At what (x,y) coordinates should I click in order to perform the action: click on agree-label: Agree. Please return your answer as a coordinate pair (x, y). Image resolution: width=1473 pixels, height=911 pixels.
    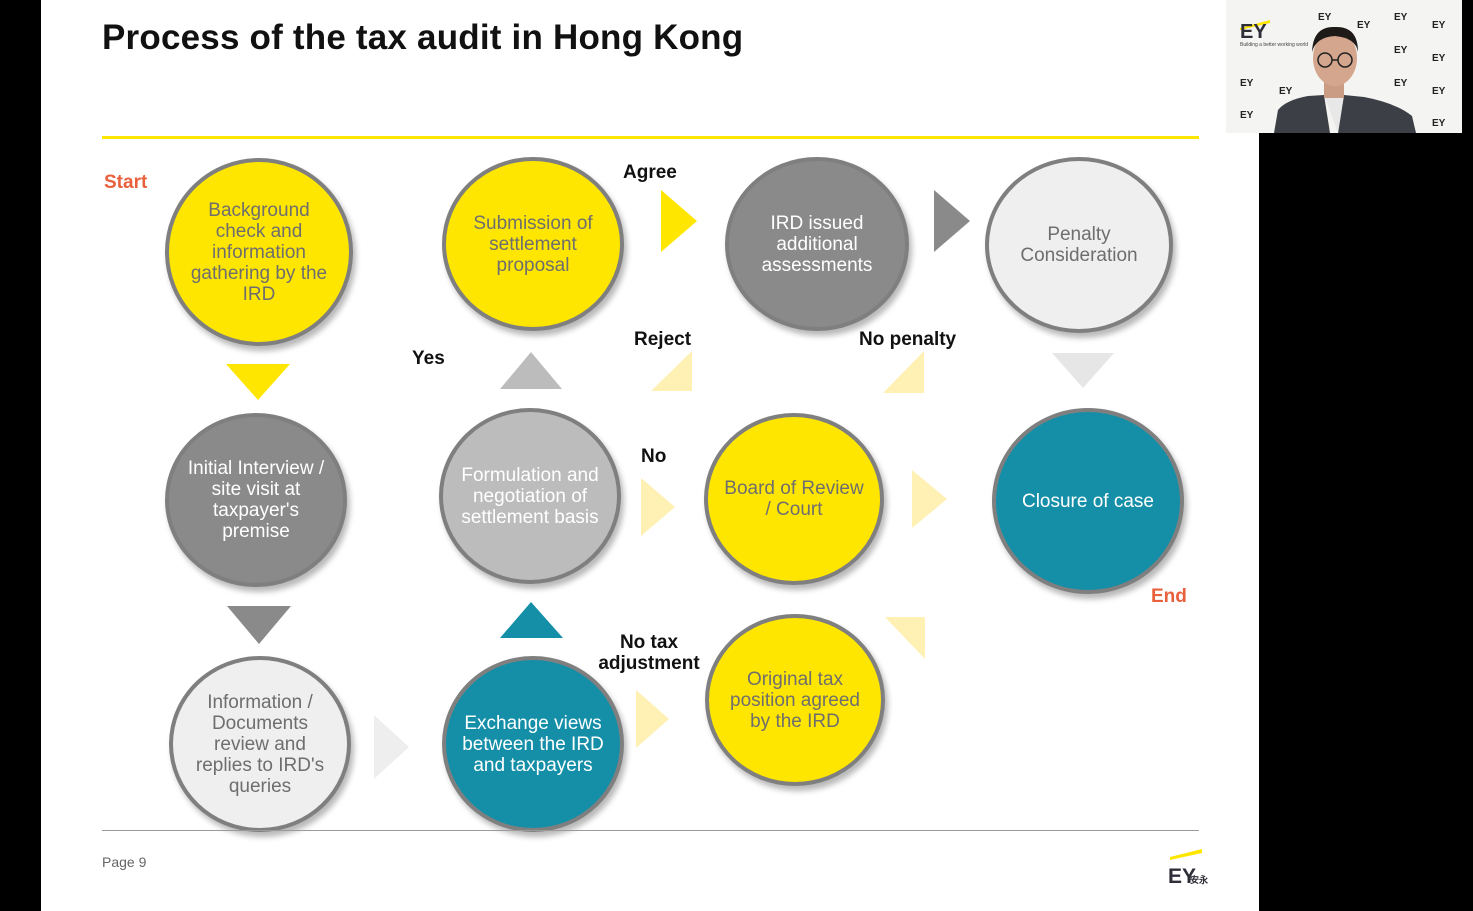
    Looking at the image, I should click on (650, 172).